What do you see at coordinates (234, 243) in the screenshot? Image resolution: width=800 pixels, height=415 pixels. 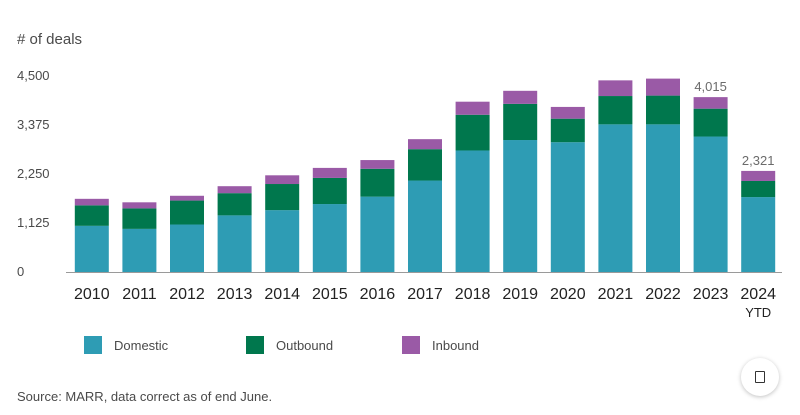 I see `bar-domestic-2013` at bounding box center [234, 243].